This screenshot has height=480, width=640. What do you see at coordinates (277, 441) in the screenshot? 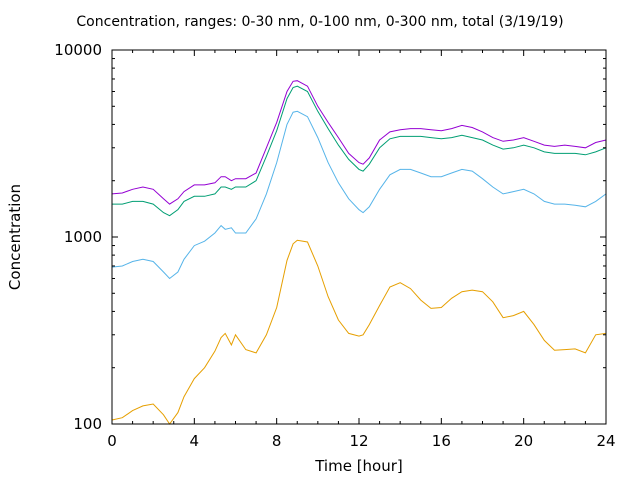
I see `x-tick-label: 8` at bounding box center [277, 441].